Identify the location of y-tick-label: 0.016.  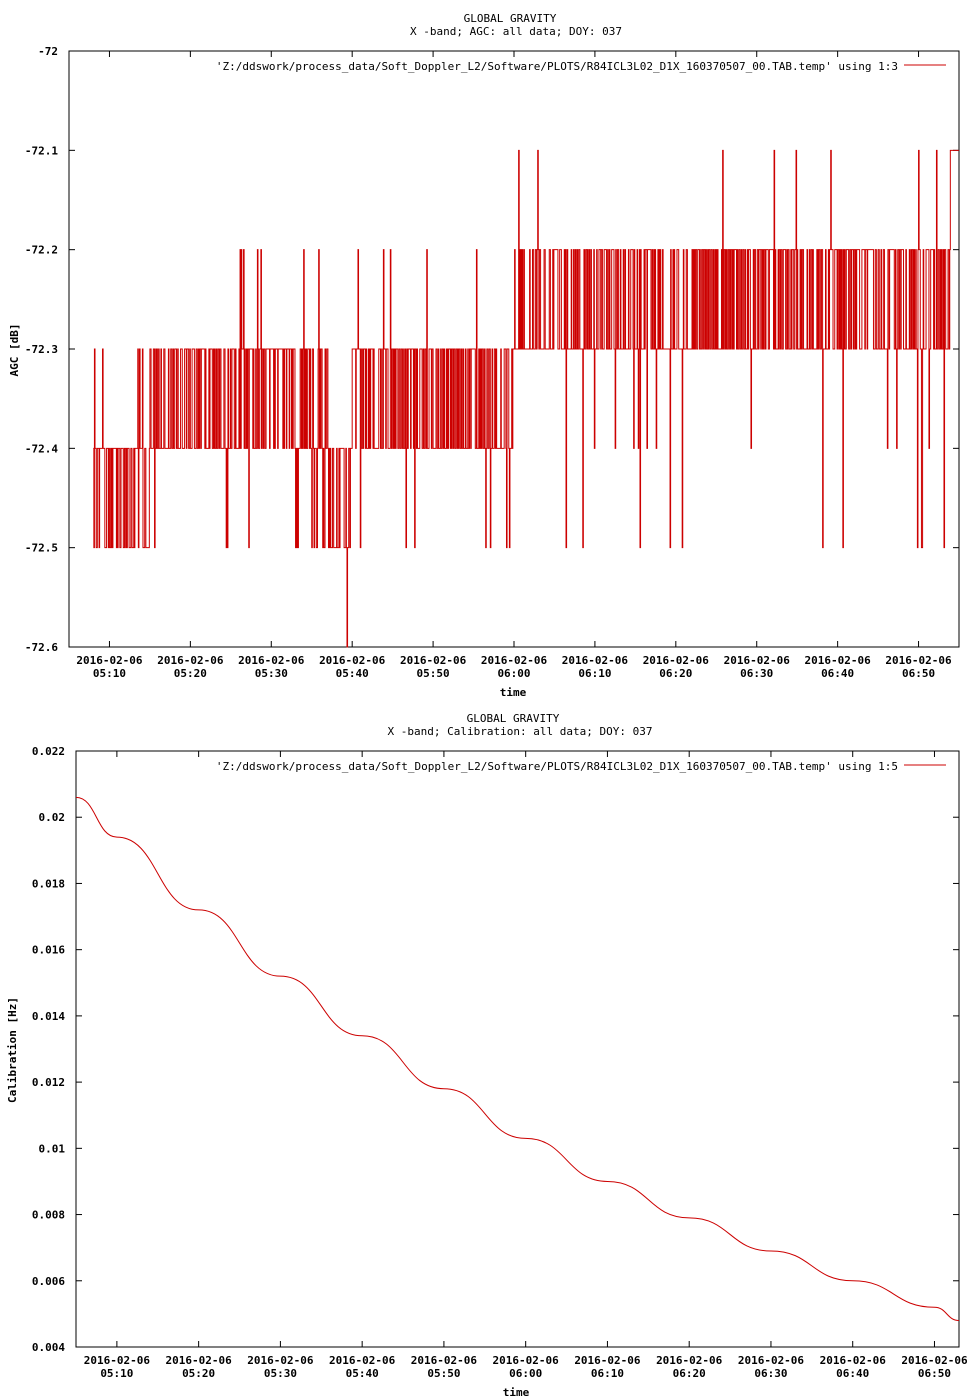
(48, 950).